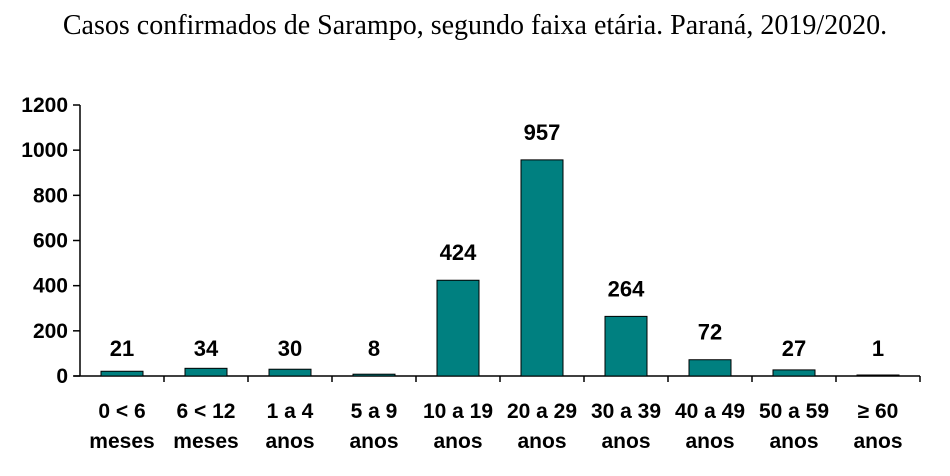 This screenshot has width=950, height=476. What do you see at coordinates (290, 411) in the screenshot?
I see `x-tick-label: 1 a 4` at bounding box center [290, 411].